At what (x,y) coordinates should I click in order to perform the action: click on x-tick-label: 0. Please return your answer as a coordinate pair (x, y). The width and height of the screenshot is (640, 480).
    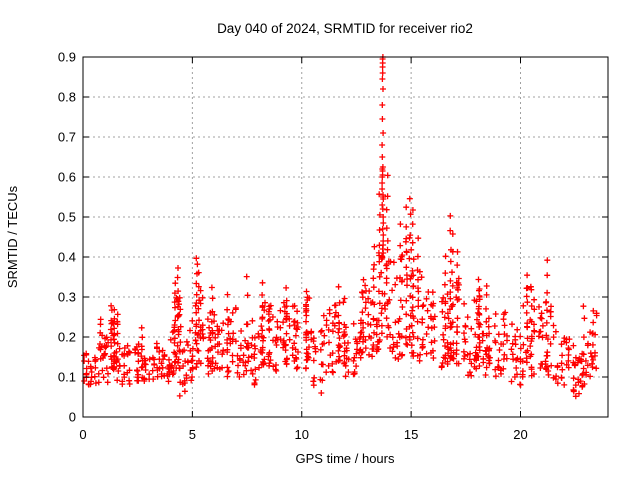
    Looking at the image, I should click on (82, 434).